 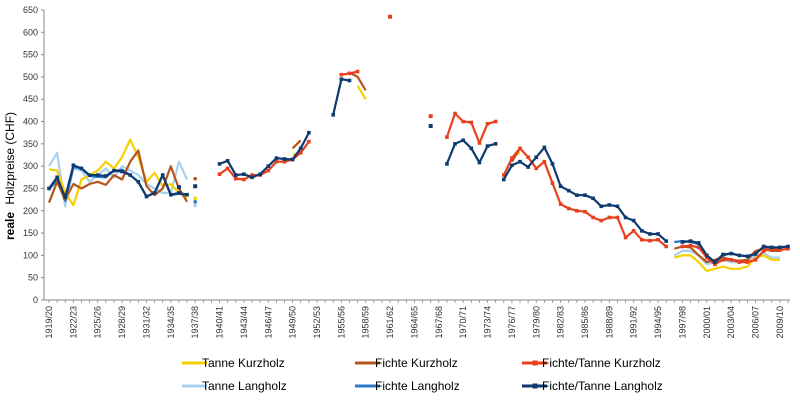 What do you see at coordinates (220, 322) in the screenshot?
I see `x-tick-label: 1940/41` at bounding box center [220, 322].